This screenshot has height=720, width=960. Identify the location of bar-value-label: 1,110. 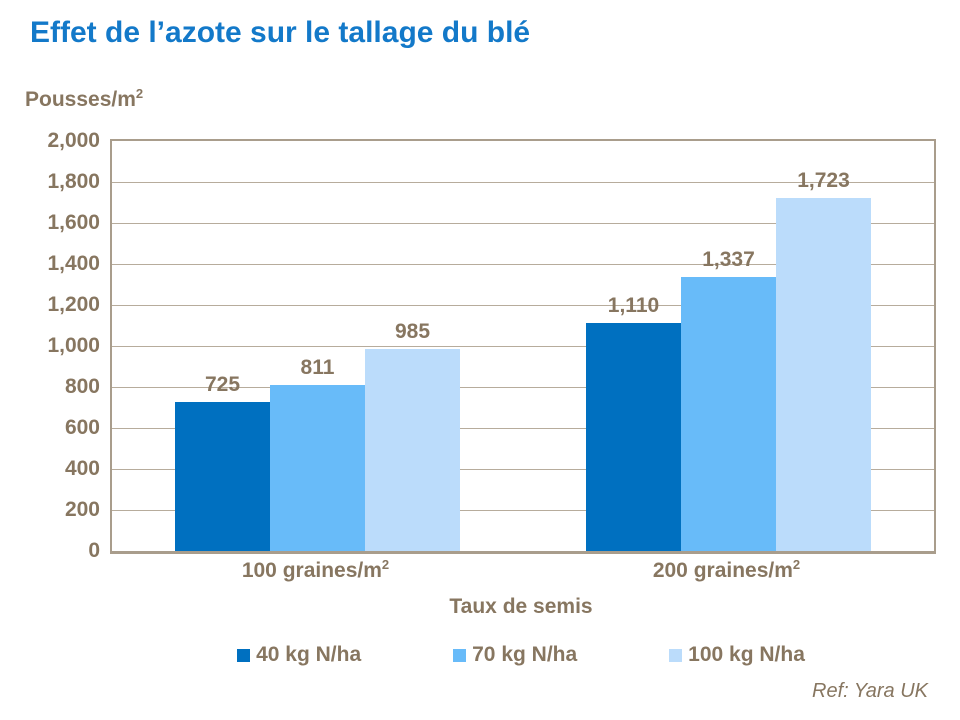
(633, 305).